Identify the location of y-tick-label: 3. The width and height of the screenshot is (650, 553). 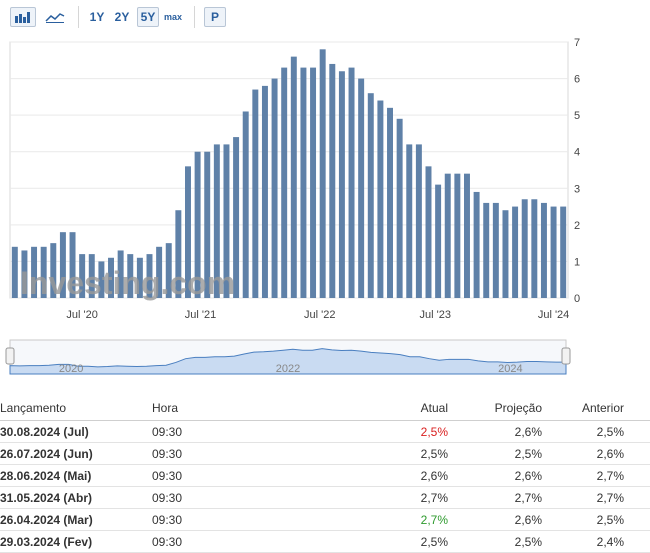
(577, 189).